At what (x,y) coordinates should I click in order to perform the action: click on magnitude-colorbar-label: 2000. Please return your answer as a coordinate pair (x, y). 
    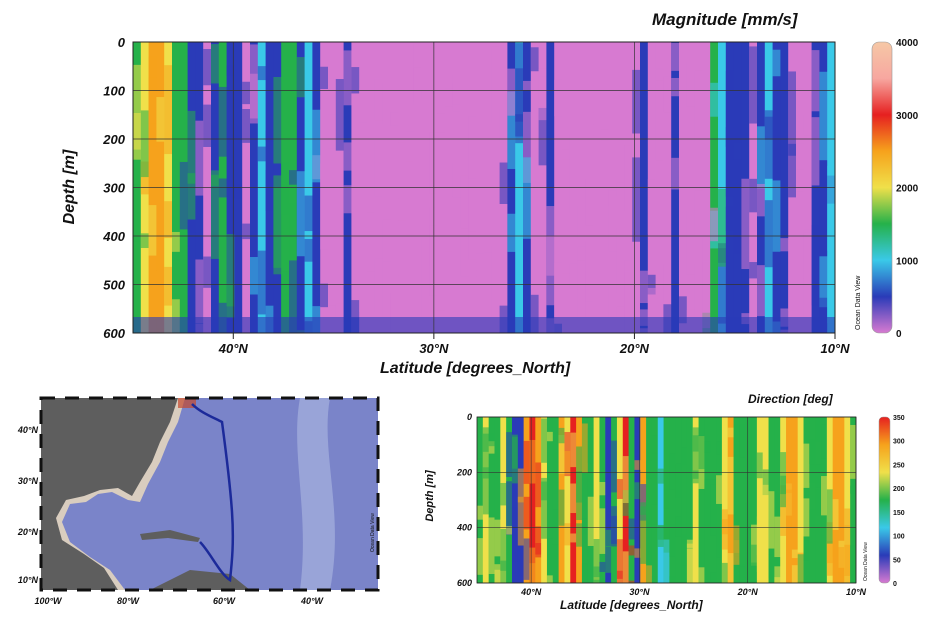
    Looking at the image, I should click on (907, 189).